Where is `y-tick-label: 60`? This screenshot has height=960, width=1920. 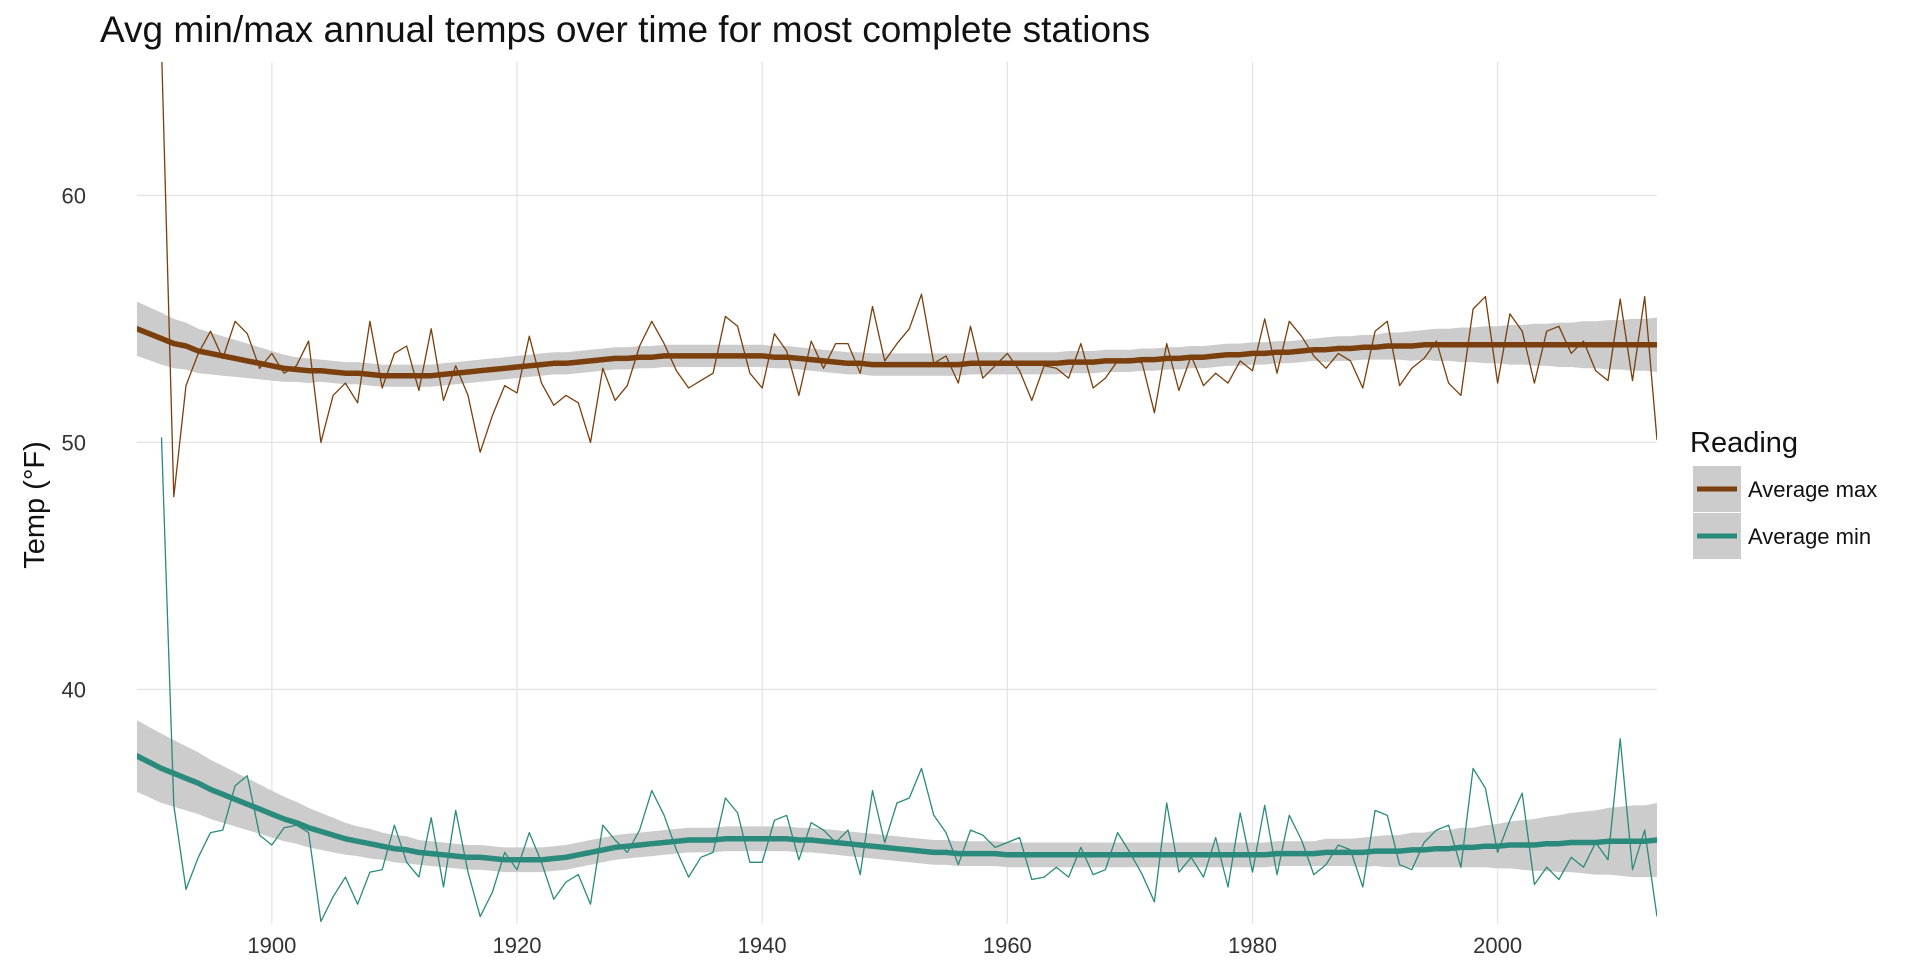
y-tick-label: 60 is located at coordinates (74, 195).